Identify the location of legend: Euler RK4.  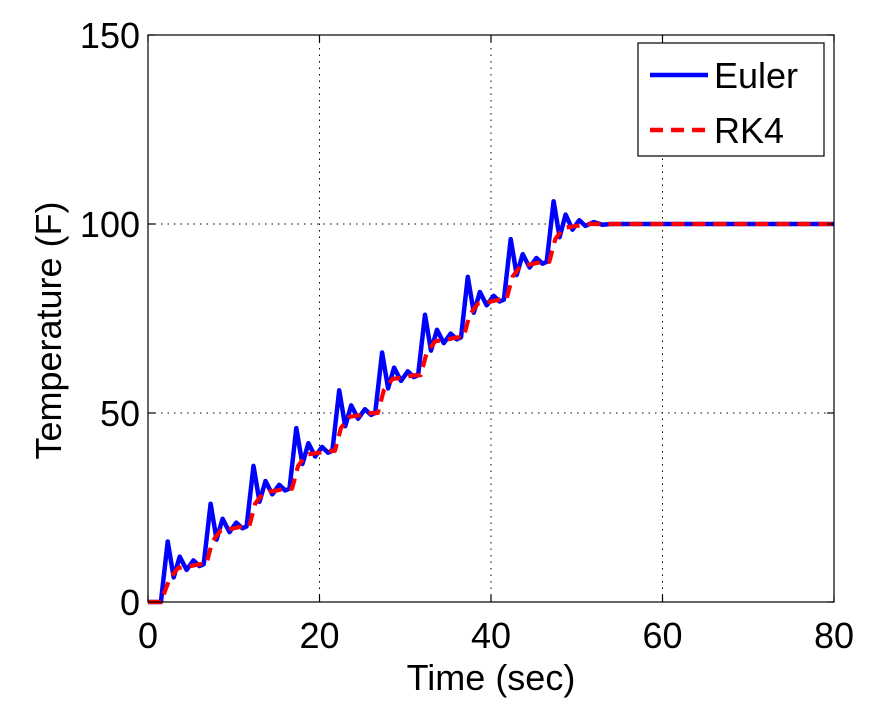
(731, 99).